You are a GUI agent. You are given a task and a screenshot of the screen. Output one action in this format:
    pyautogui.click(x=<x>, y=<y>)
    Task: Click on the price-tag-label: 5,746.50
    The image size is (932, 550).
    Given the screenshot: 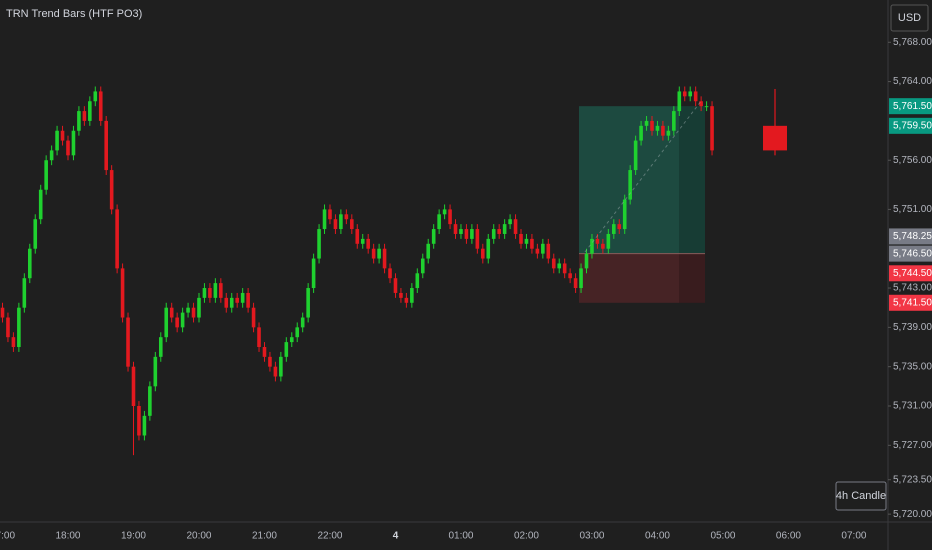 What is the action you would take?
    pyautogui.click(x=912, y=253)
    